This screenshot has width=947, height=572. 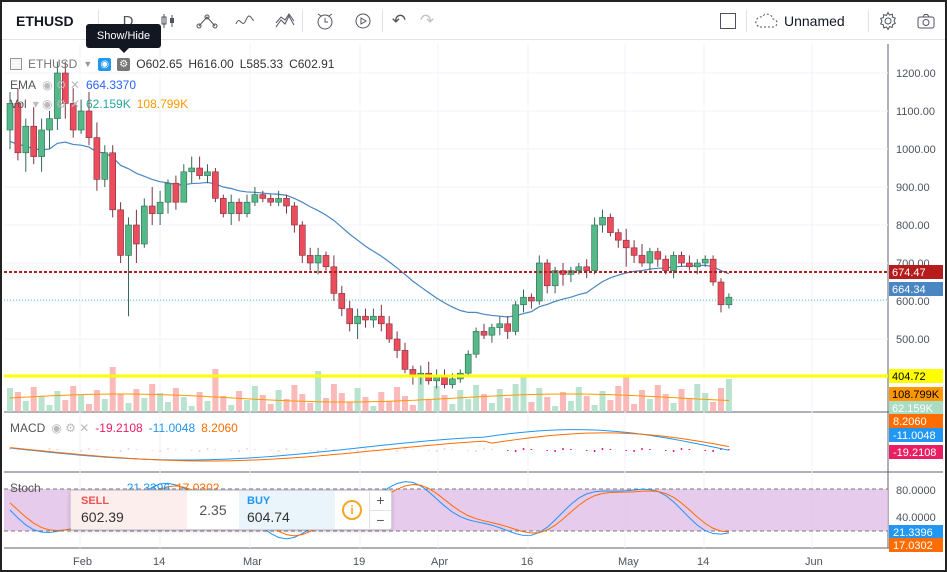 I want to click on snapshot-camera-icon, so click(x=926, y=21).